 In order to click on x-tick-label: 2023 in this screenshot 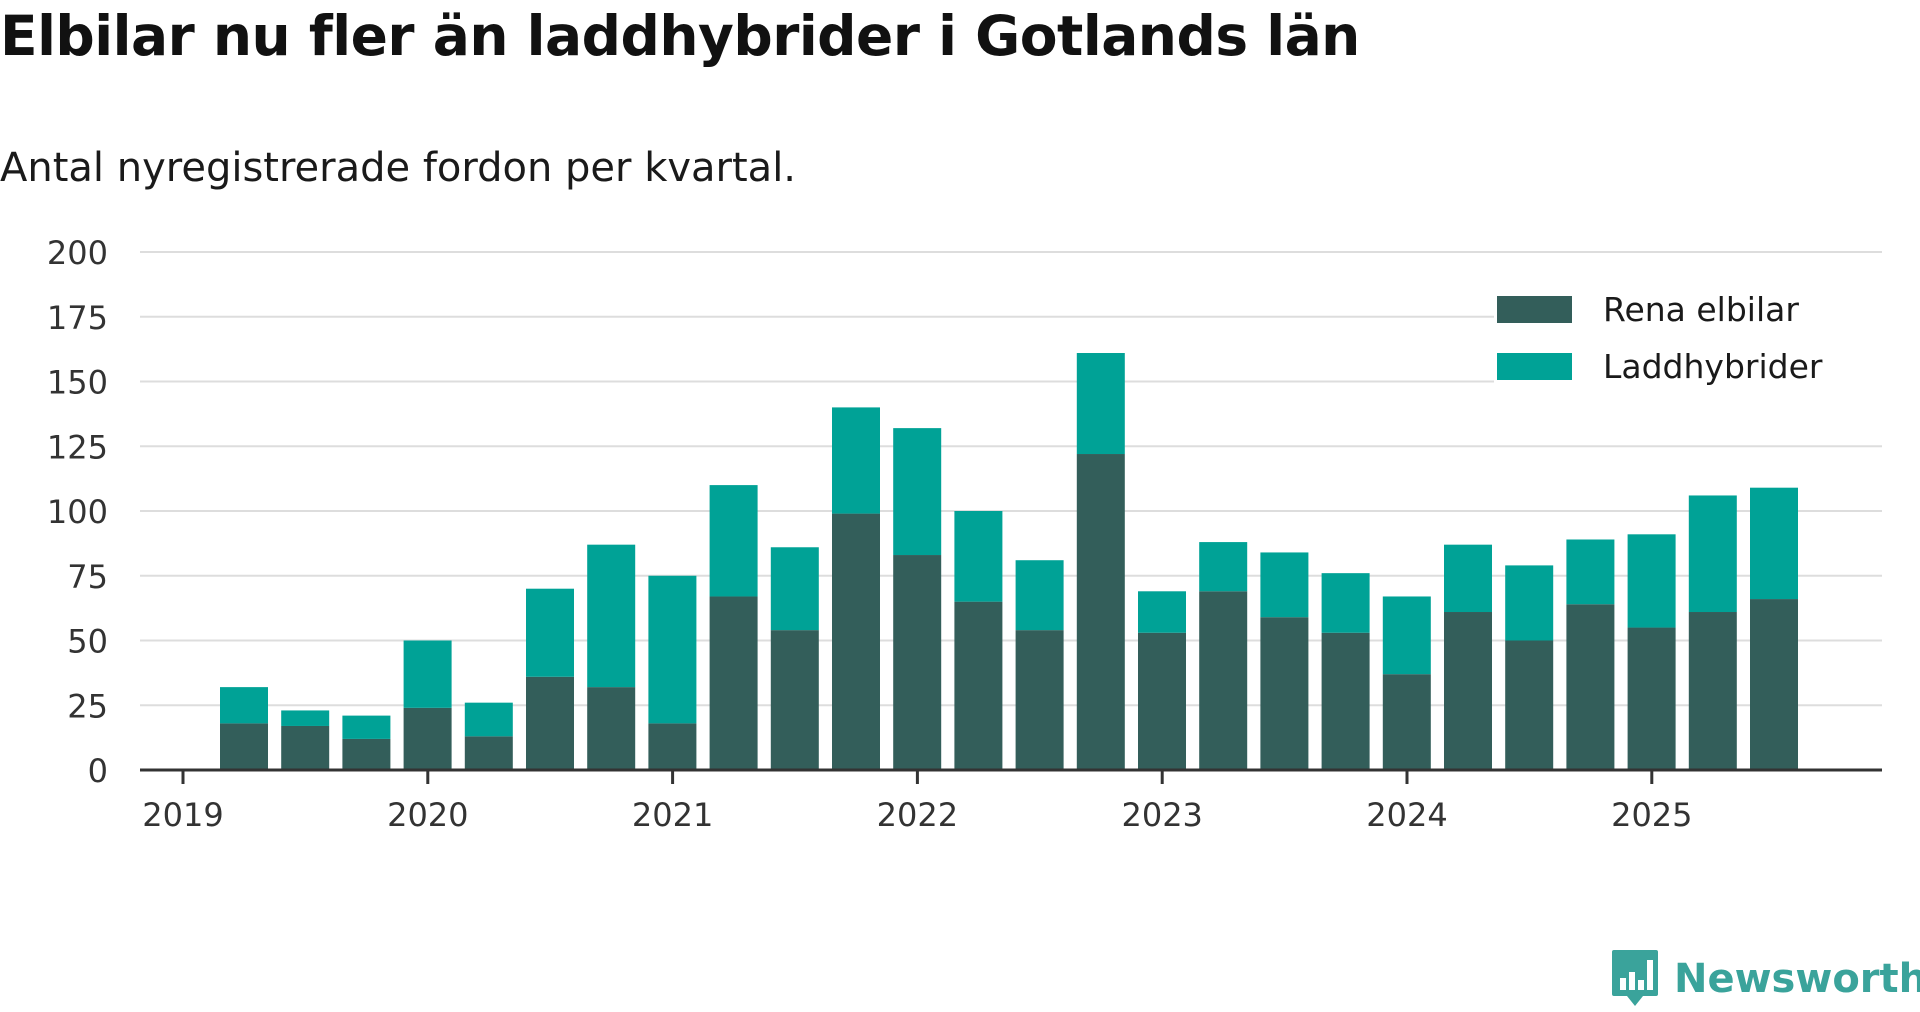, I will do `click(1161, 815)`.